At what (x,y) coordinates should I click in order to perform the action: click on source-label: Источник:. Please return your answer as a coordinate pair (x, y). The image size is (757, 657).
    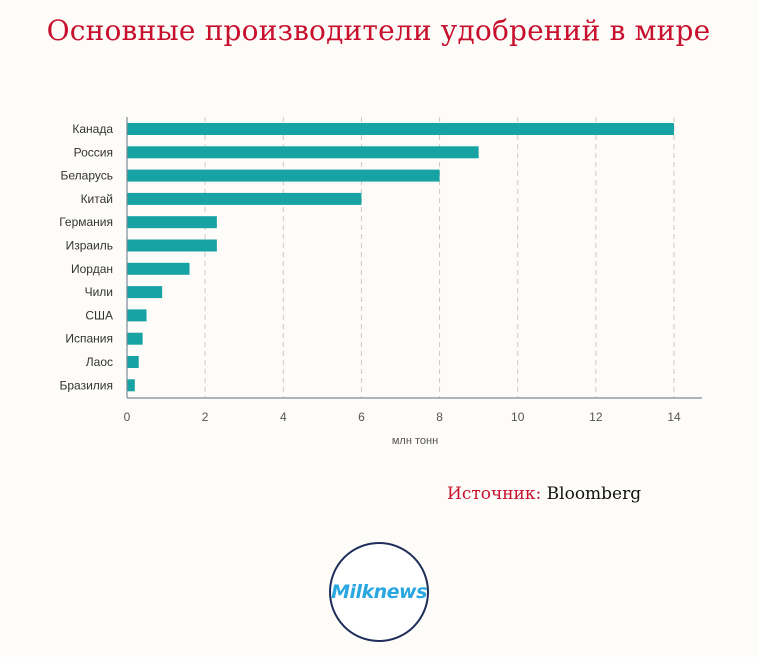
    Looking at the image, I should click on (494, 494).